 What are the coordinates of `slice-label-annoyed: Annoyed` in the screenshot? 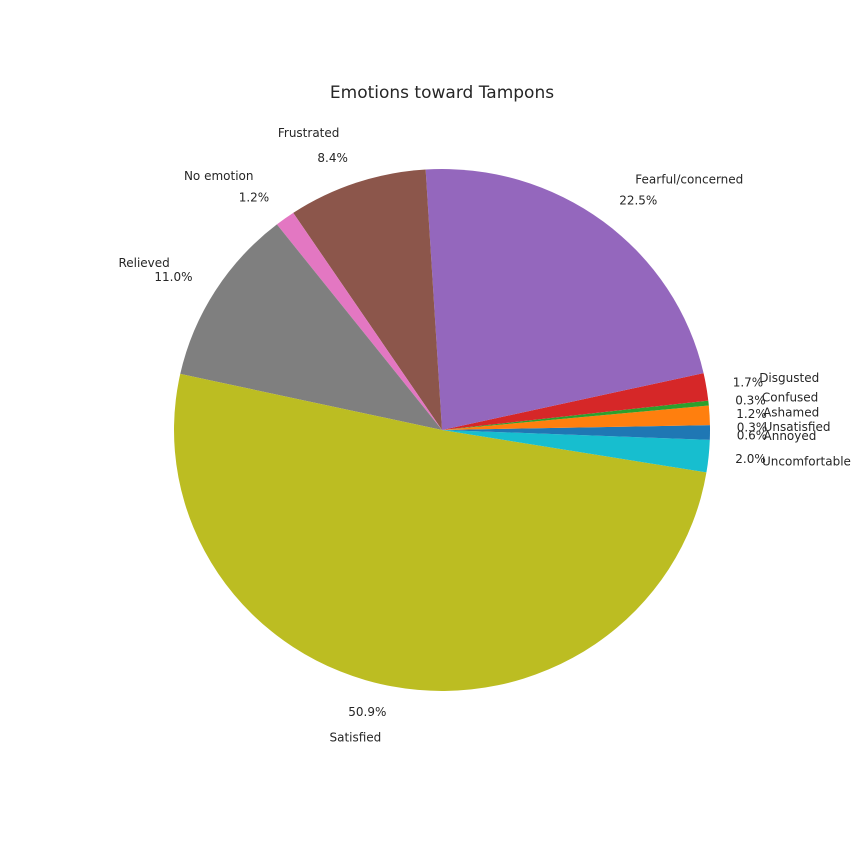 It's located at (790, 436).